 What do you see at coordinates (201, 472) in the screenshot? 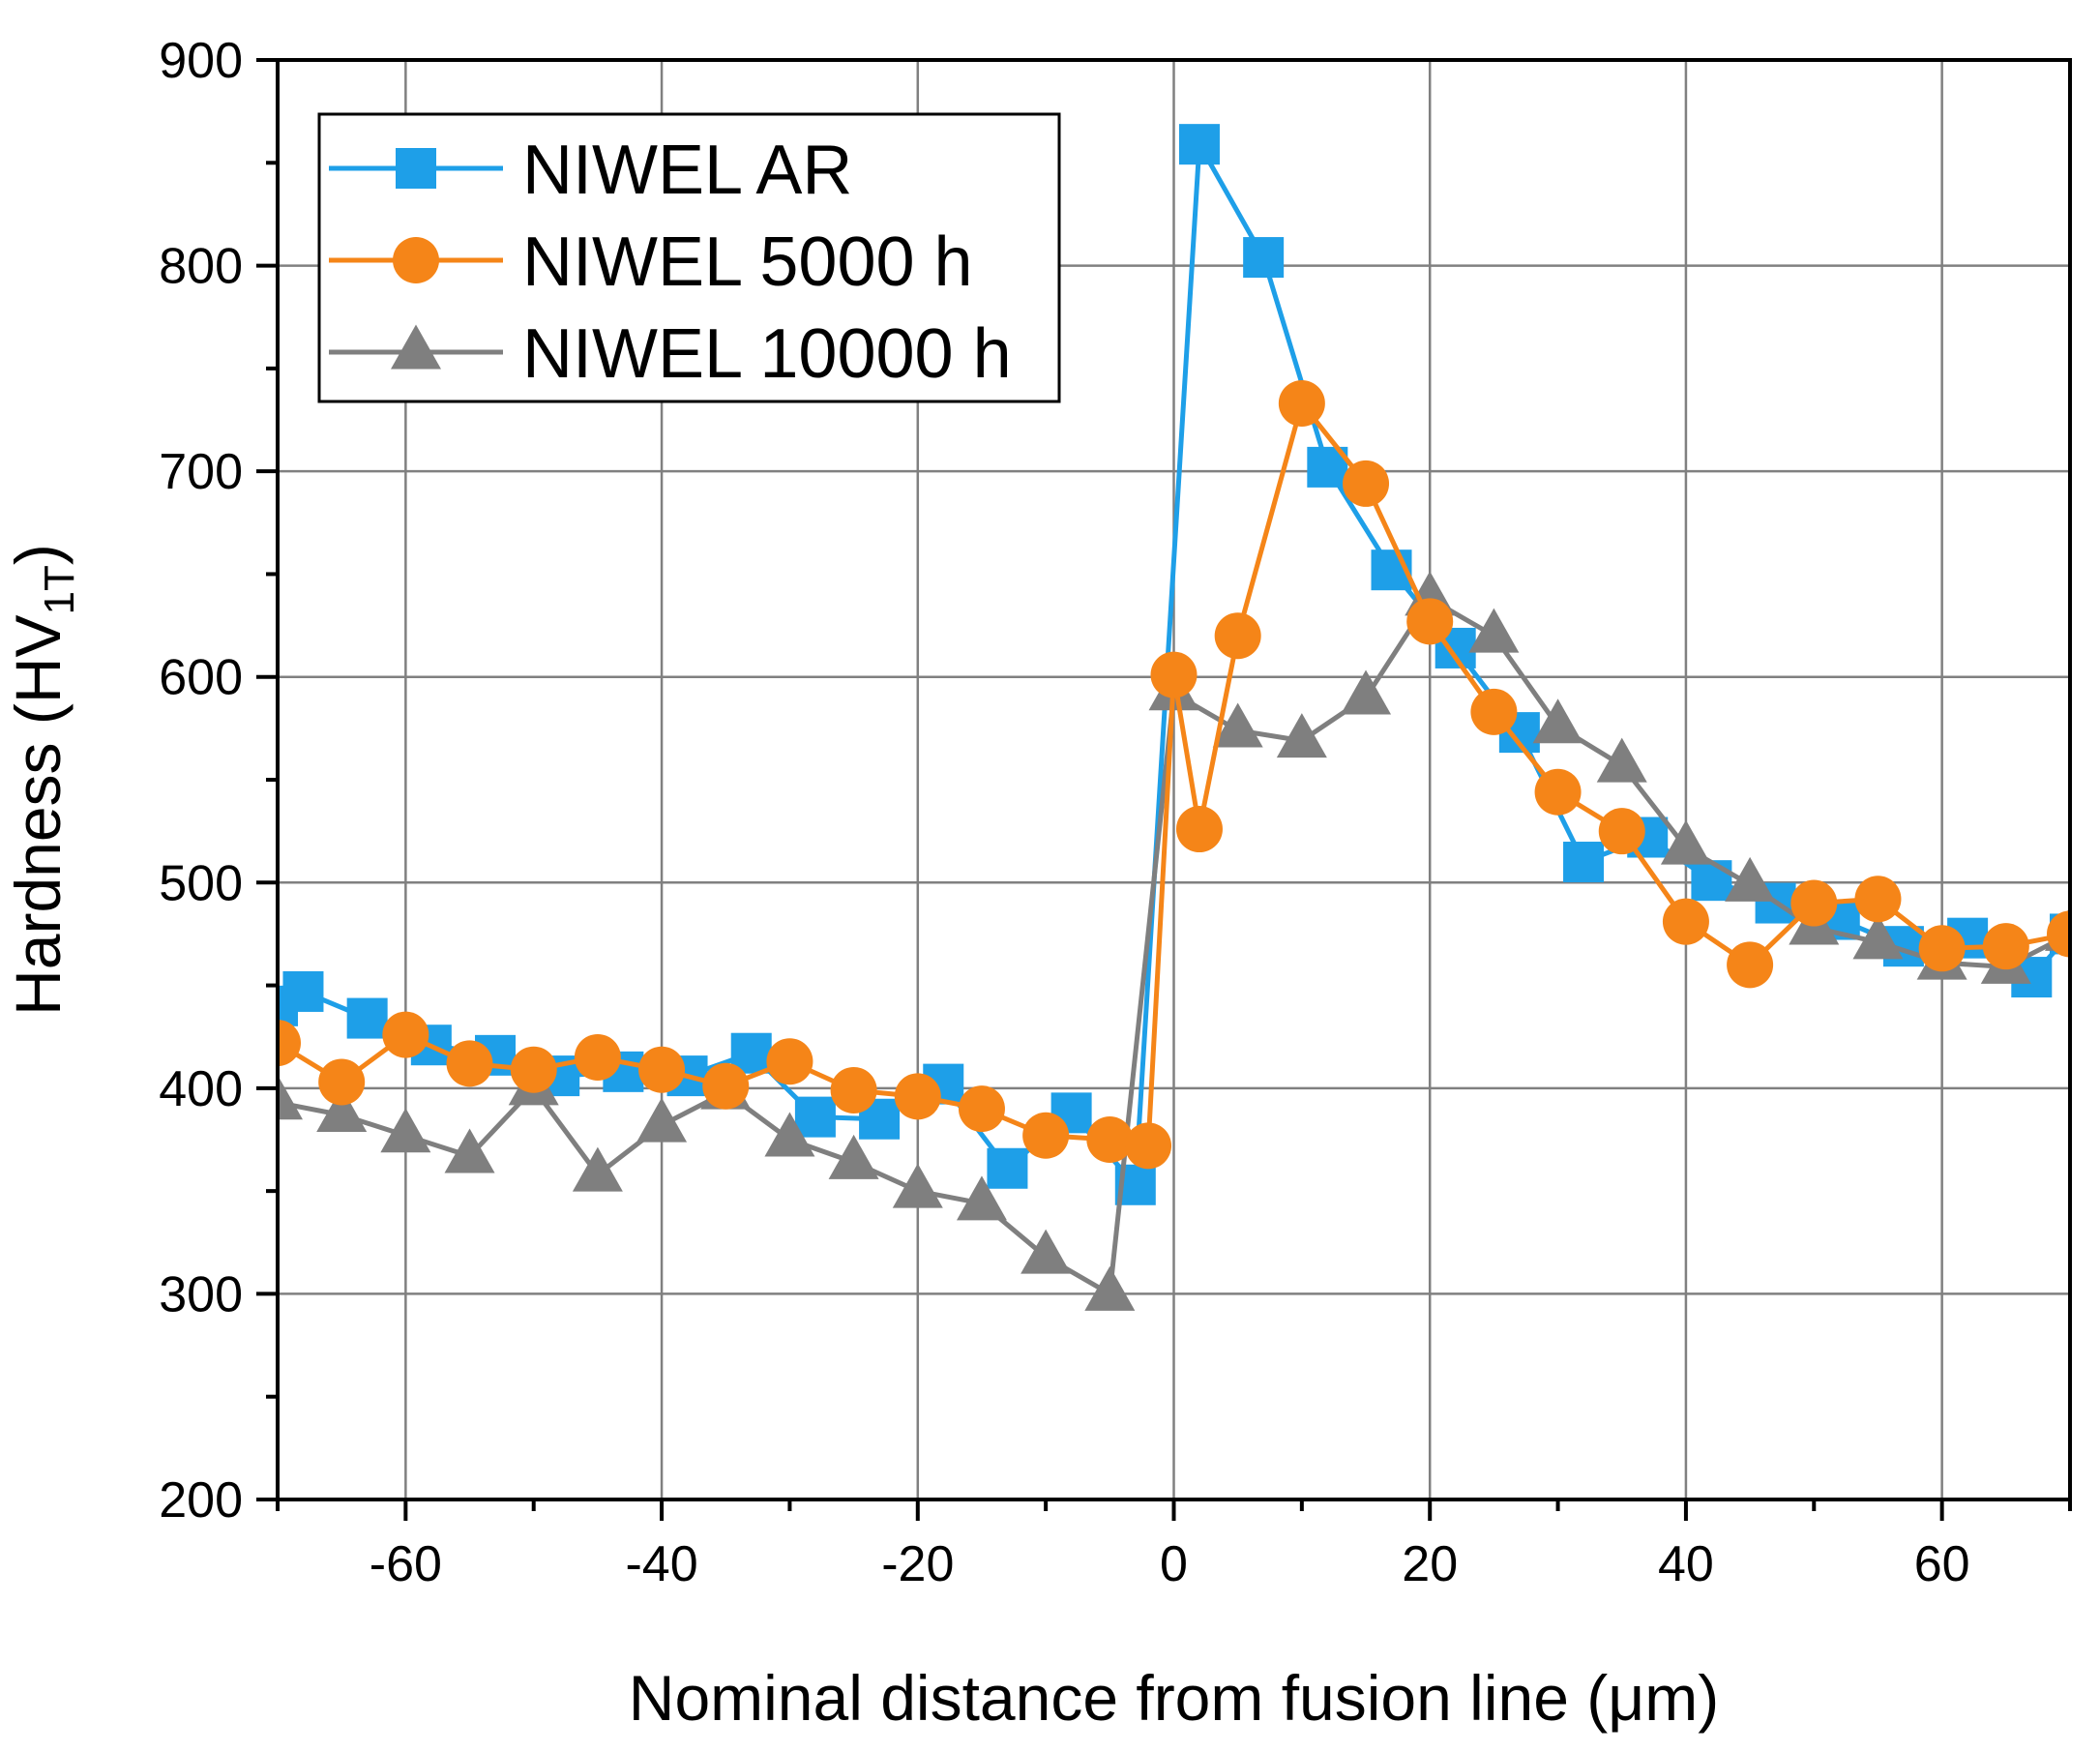
I see `y-tick-label: 700` at bounding box center [201, 472].